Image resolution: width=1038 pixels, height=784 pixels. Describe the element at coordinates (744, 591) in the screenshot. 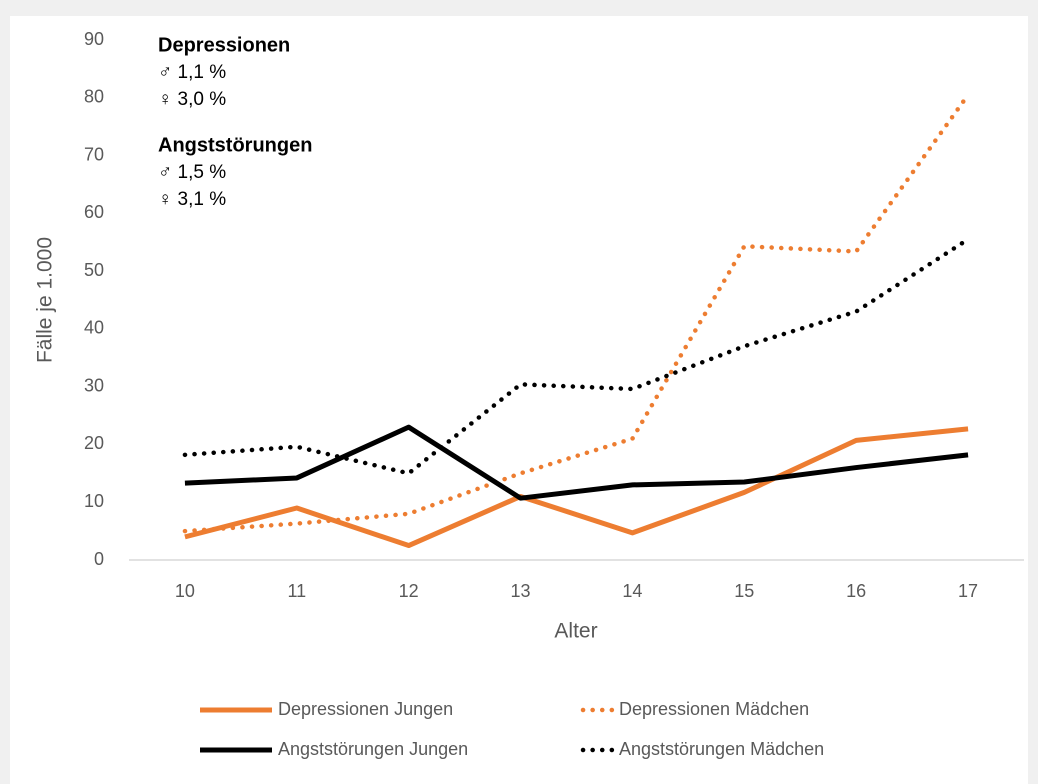

I see `x-tick-label: 15` at that location.